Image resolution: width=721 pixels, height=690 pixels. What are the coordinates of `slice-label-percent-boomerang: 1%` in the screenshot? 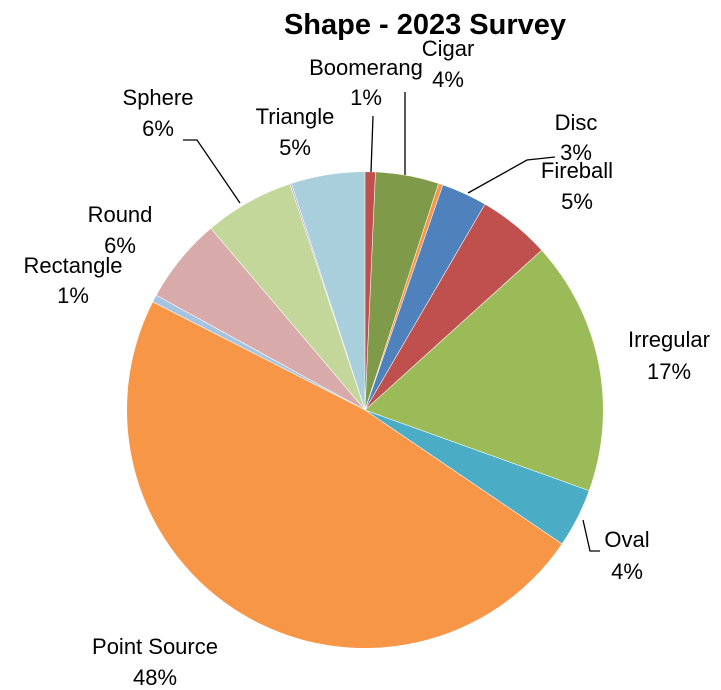 It's located at (366, 97).